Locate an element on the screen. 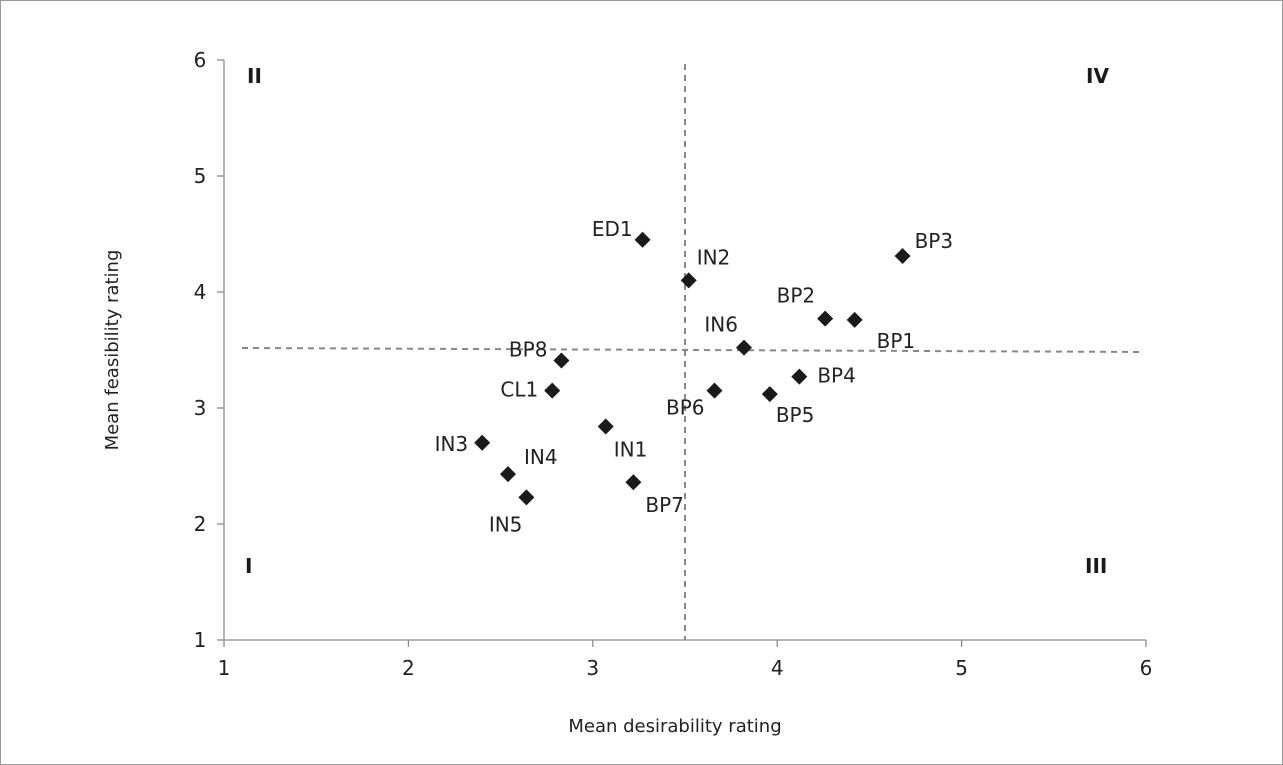  y-tick-label: 2 is located at coordinates (200, 524).